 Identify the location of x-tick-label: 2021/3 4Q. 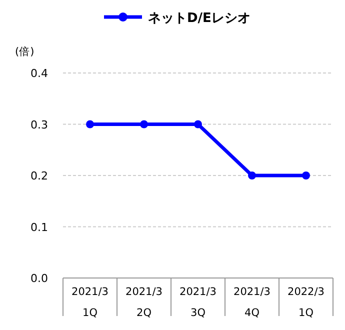
(252, 302).